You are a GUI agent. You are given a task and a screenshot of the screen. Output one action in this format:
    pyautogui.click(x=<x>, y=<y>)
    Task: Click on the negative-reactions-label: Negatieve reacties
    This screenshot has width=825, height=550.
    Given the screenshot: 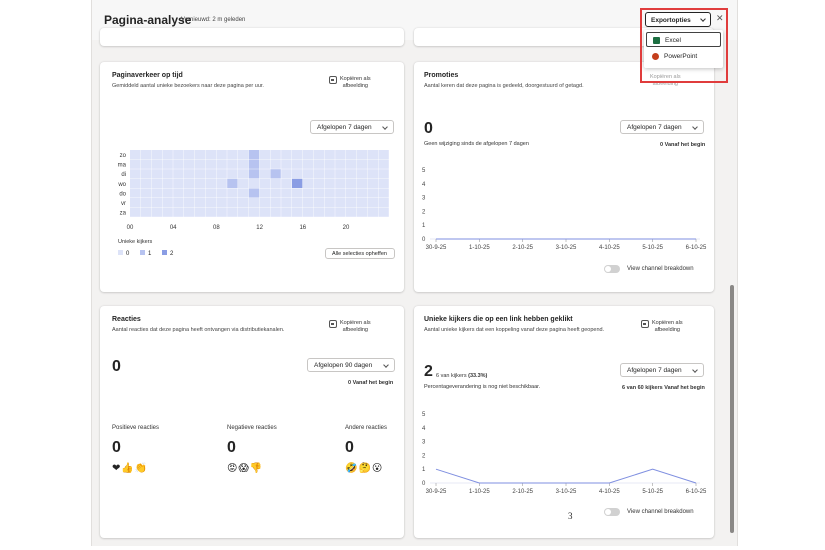 What is the action you would take?
    pyautogui.click(x=252, y=428)
    